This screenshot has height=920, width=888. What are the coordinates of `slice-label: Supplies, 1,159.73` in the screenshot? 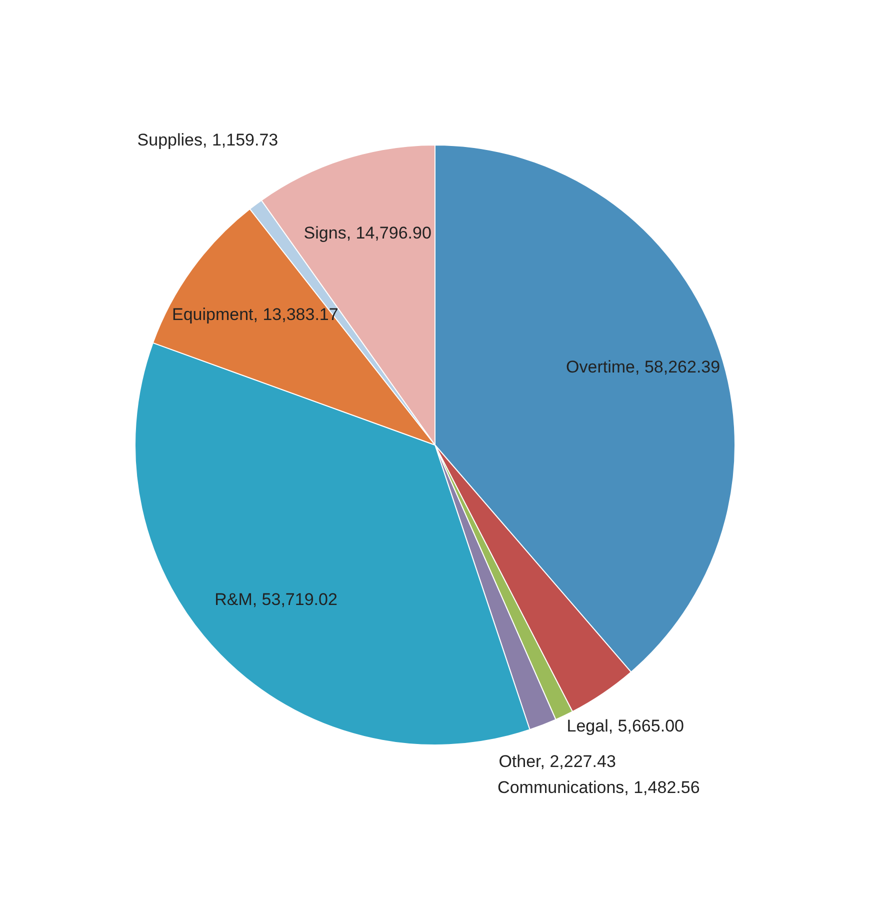 It's located at (207, 140).